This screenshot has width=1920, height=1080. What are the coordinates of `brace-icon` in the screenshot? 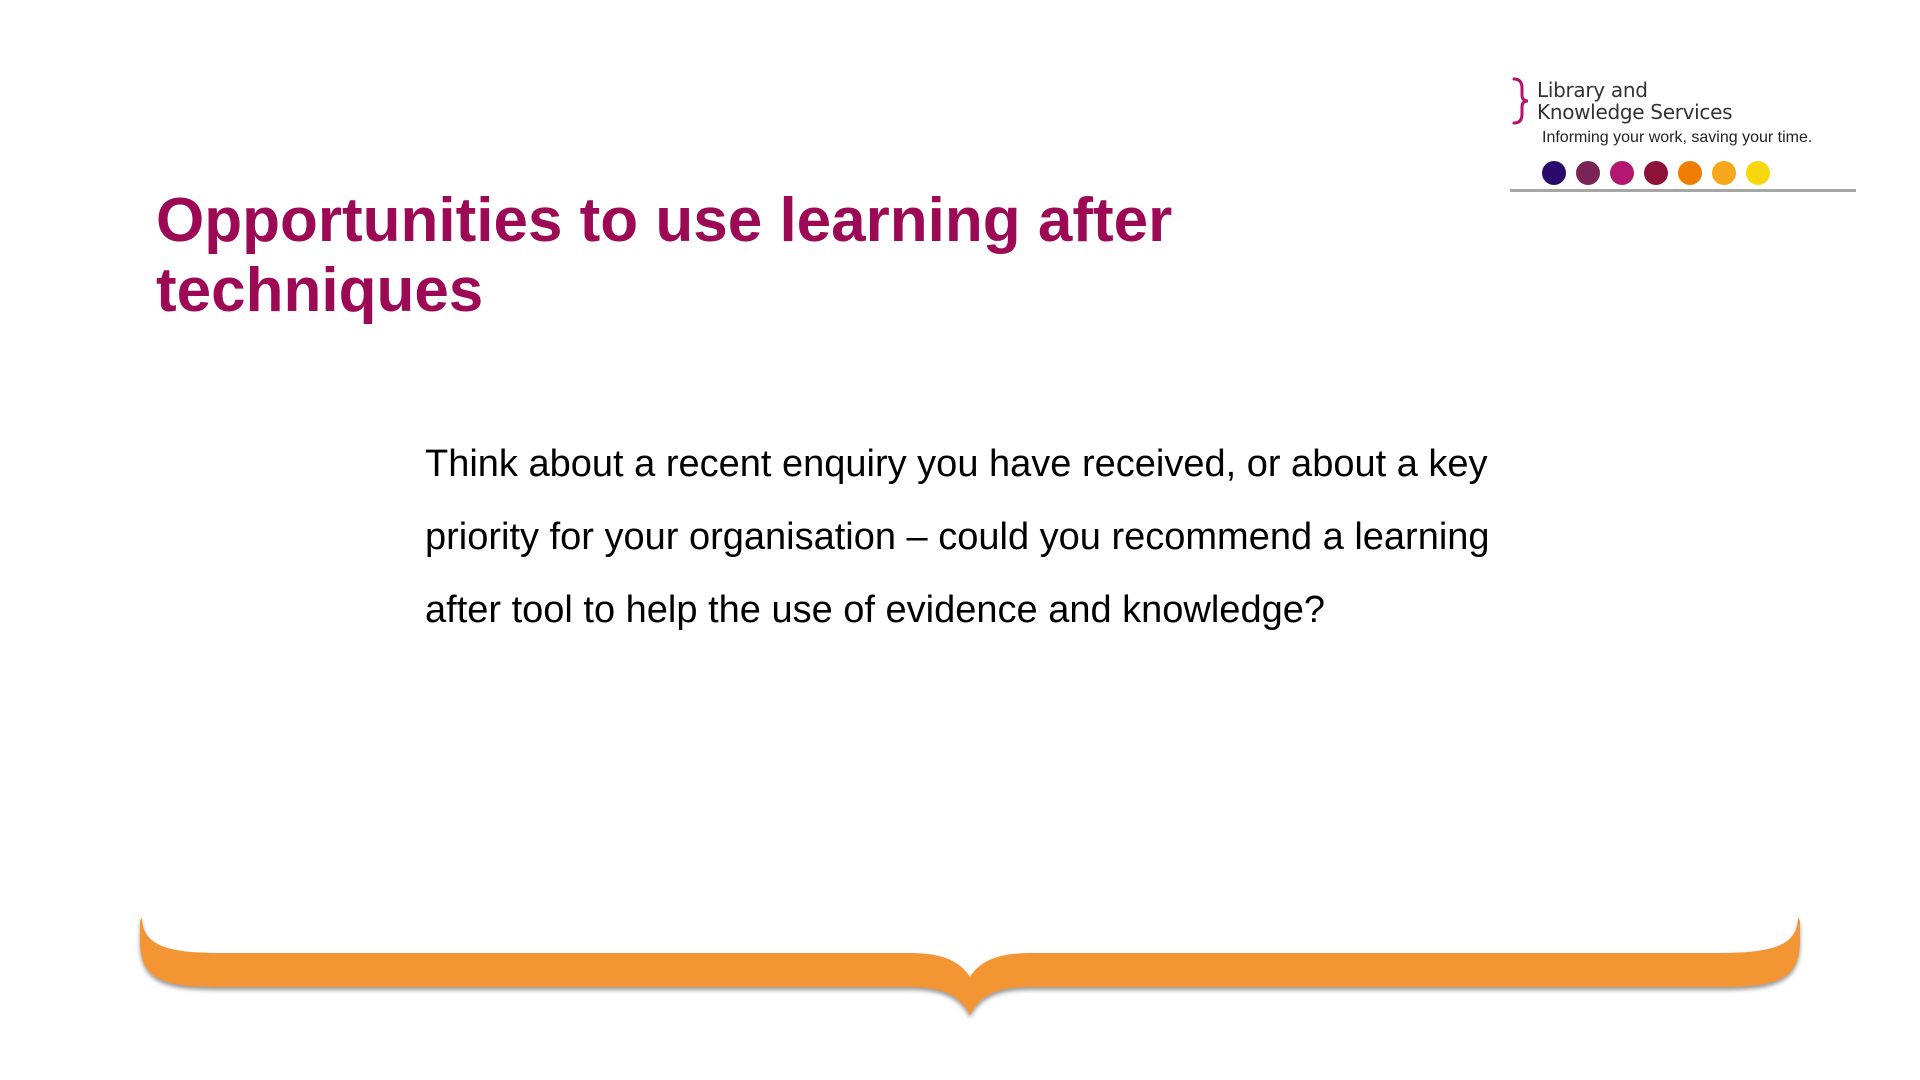 It's located at (1520, 101).